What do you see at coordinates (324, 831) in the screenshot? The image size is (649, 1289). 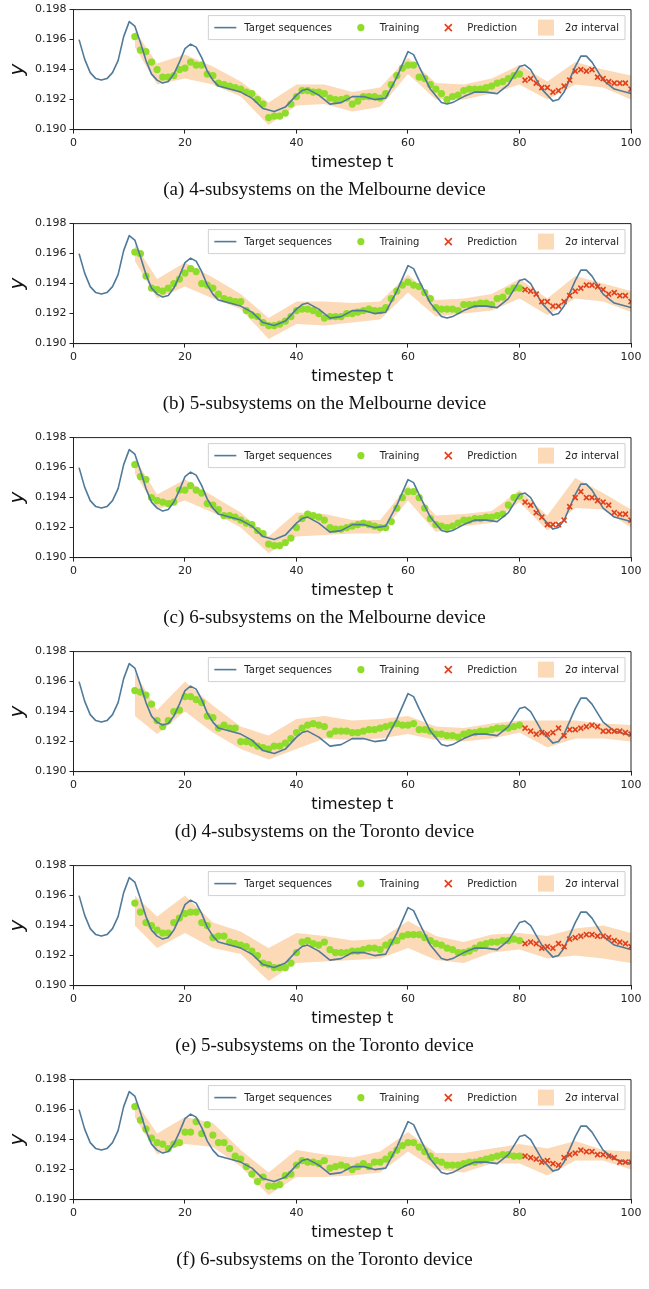 I see `text: (d) 4-subsystems on the Toronto device` at bounding box center [324, 831].